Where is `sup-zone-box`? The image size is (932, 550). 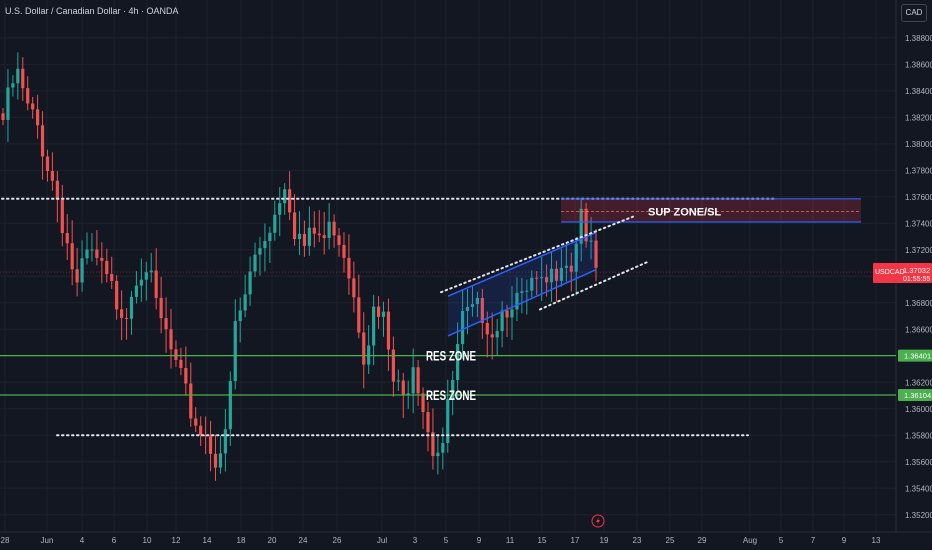 sup-zone-box is located at coordinates (711, 210).